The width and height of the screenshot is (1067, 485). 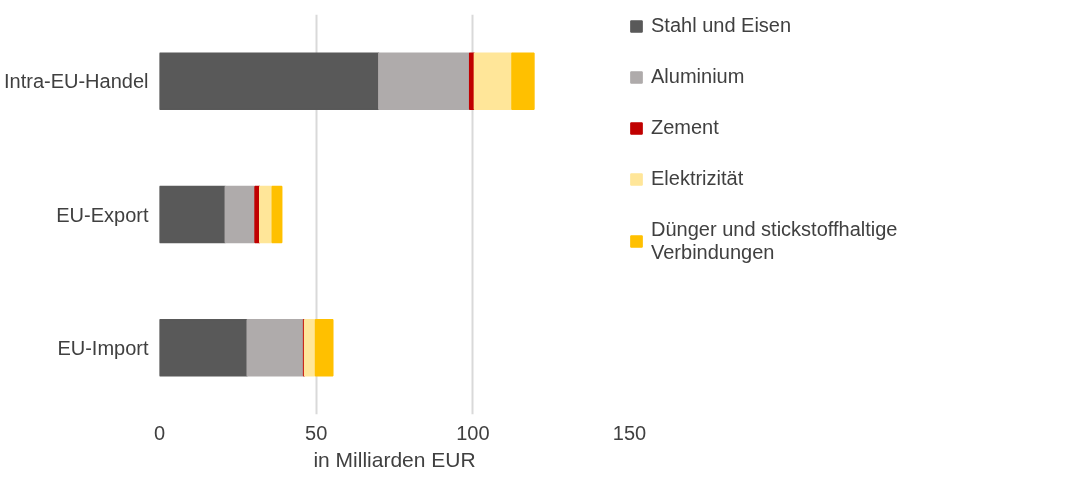 What do you see at coordinates (697, 178) in the screenshot?
I see `legend-label: Elektrizität` at bounding box center [697, 178].